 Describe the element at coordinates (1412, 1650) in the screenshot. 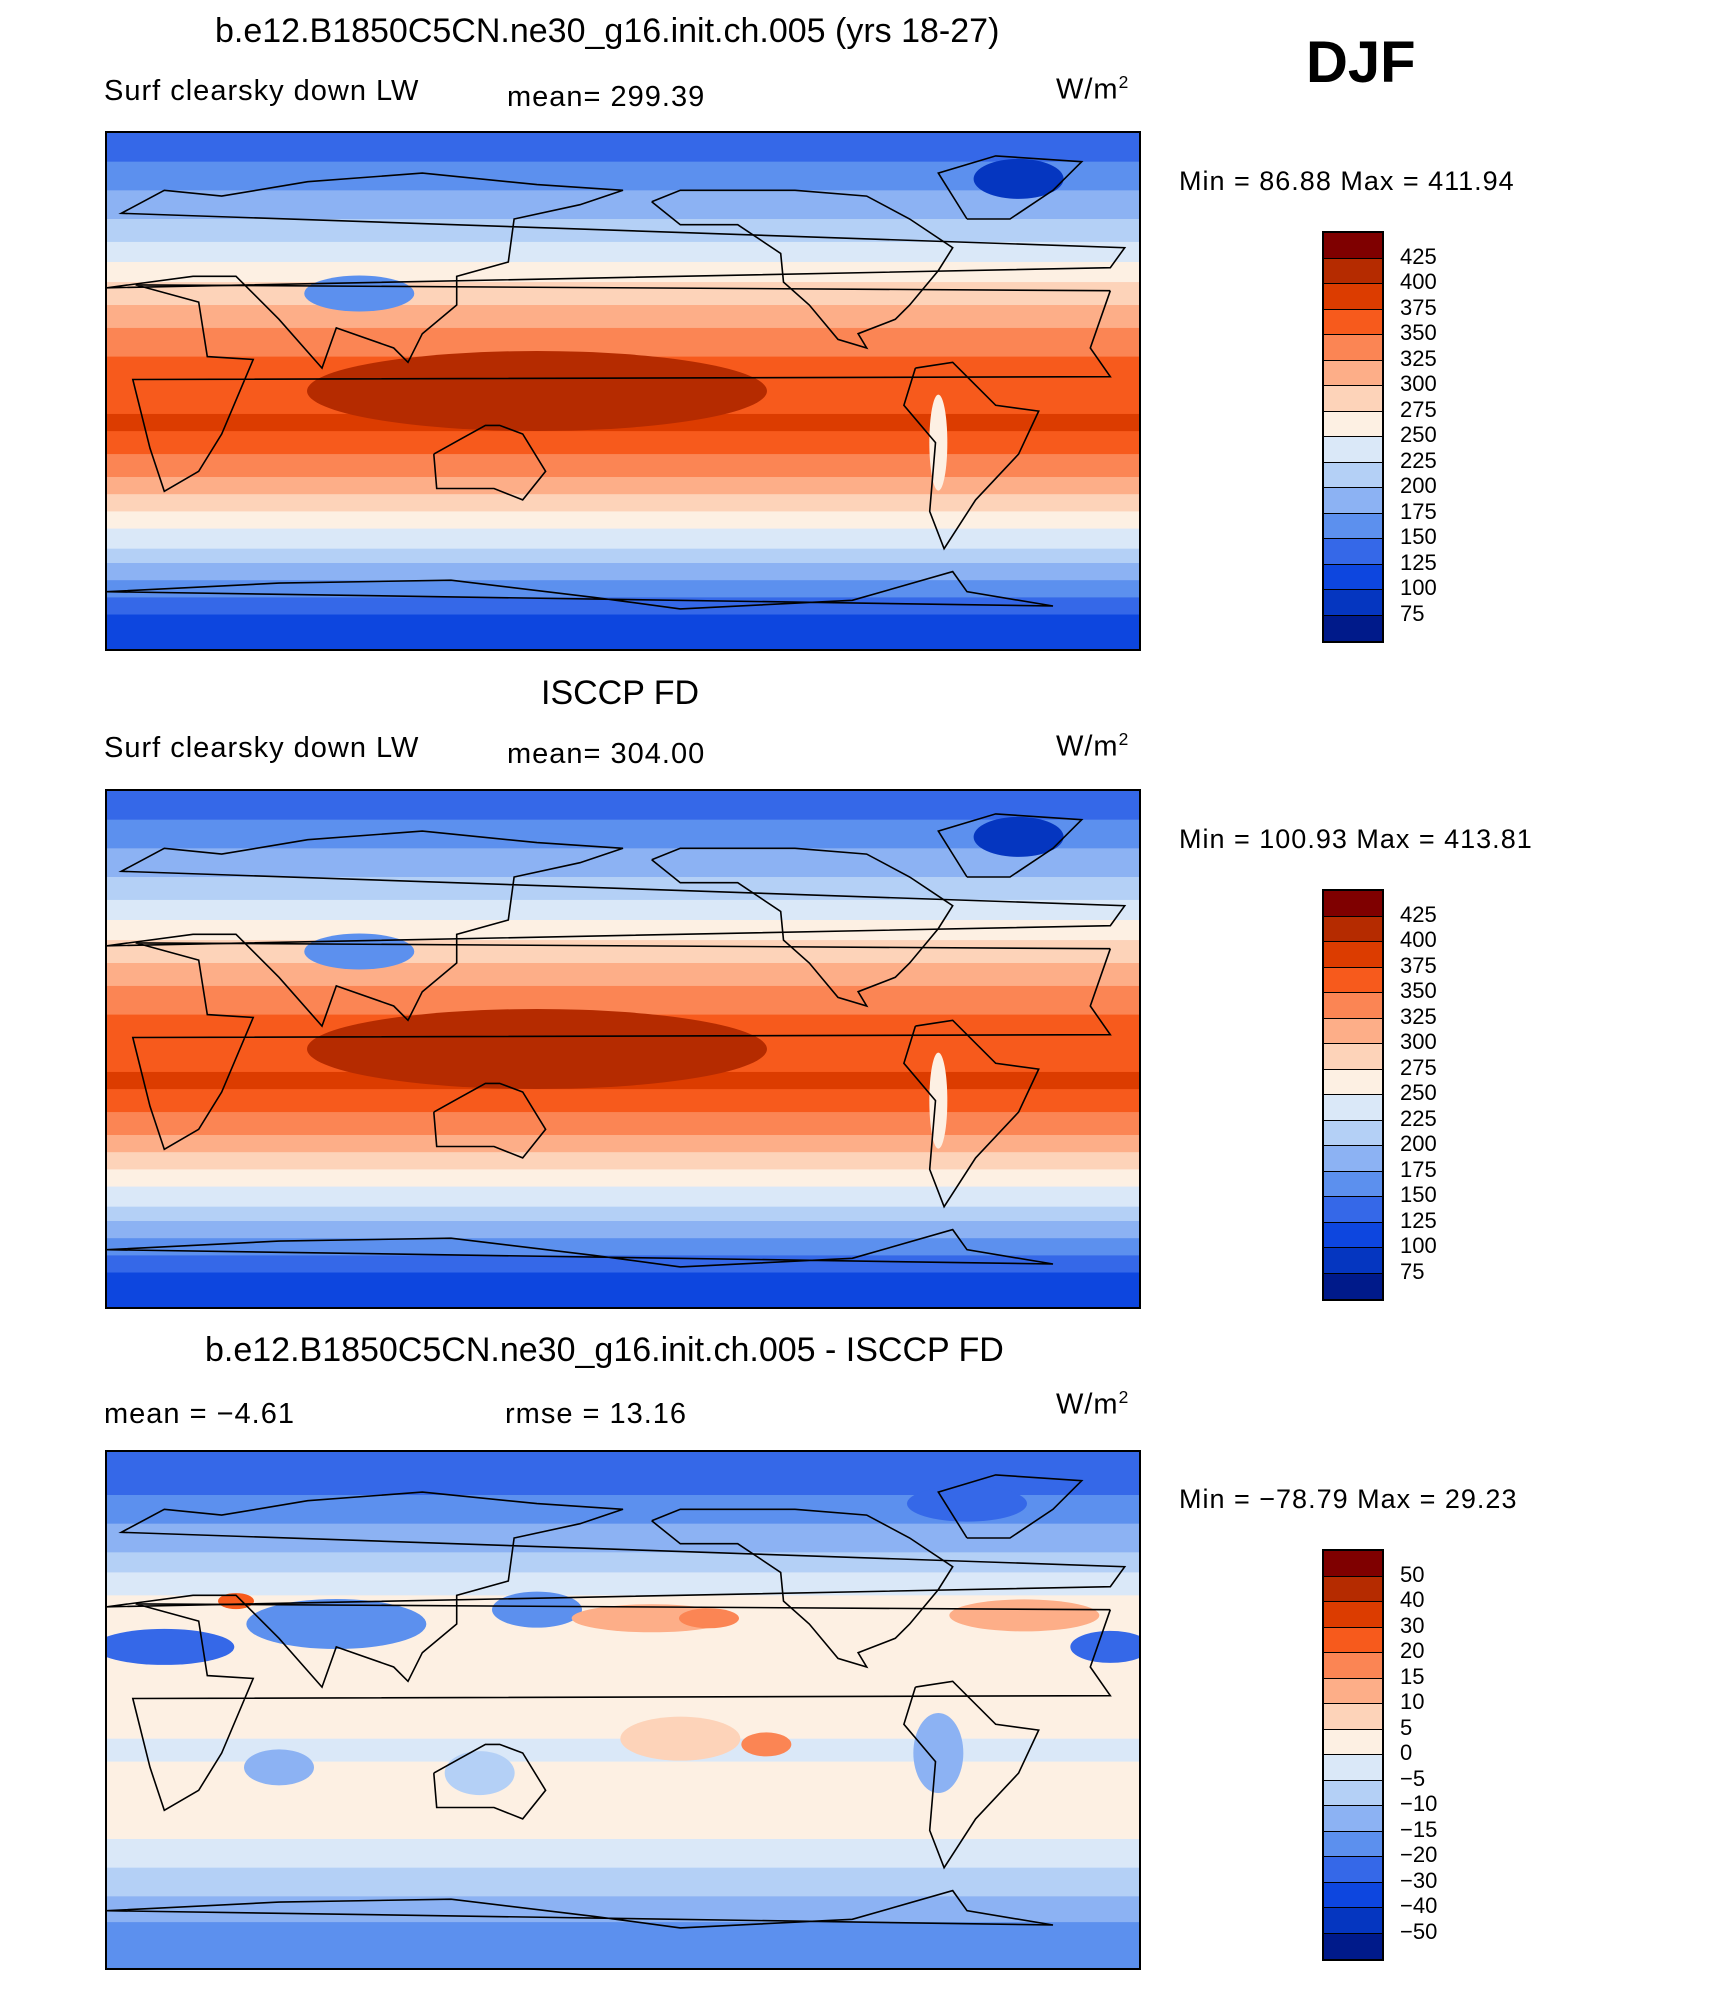

I see `colorbar-tick-label: 20` at that location.